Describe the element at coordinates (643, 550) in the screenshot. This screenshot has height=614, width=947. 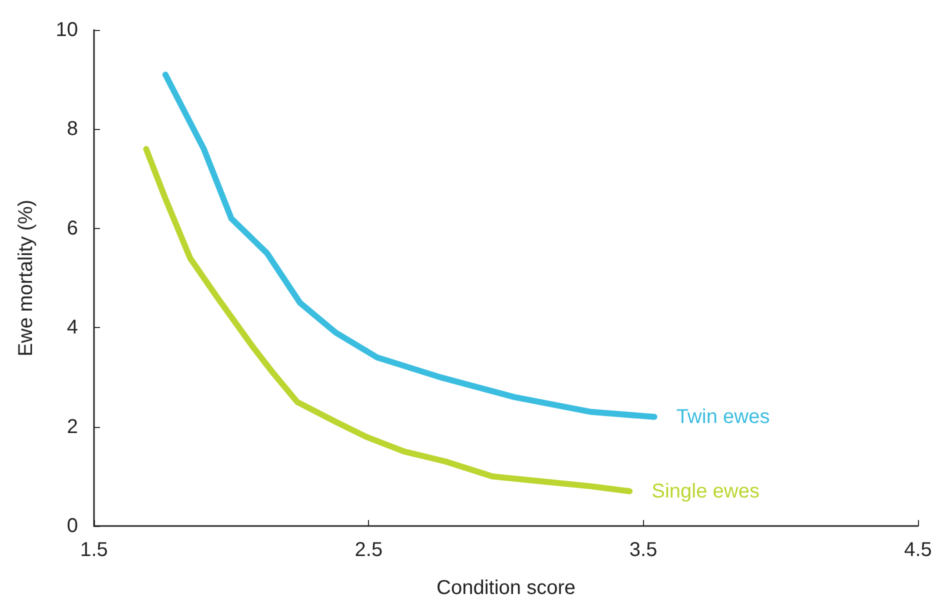
I see `x-tick-label: 3.5` at that location.